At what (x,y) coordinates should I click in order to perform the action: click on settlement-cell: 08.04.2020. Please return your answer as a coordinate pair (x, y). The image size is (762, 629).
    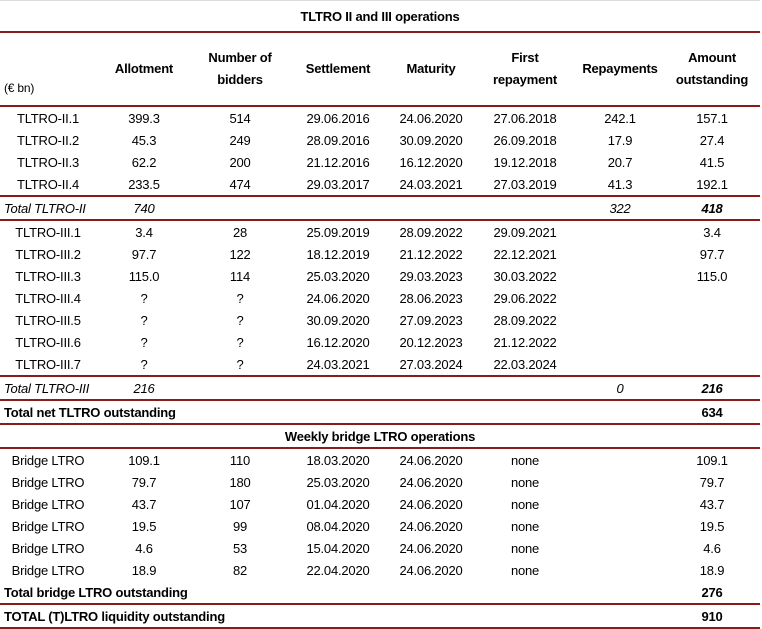
    Looking at the image, I should click on (338, 526).